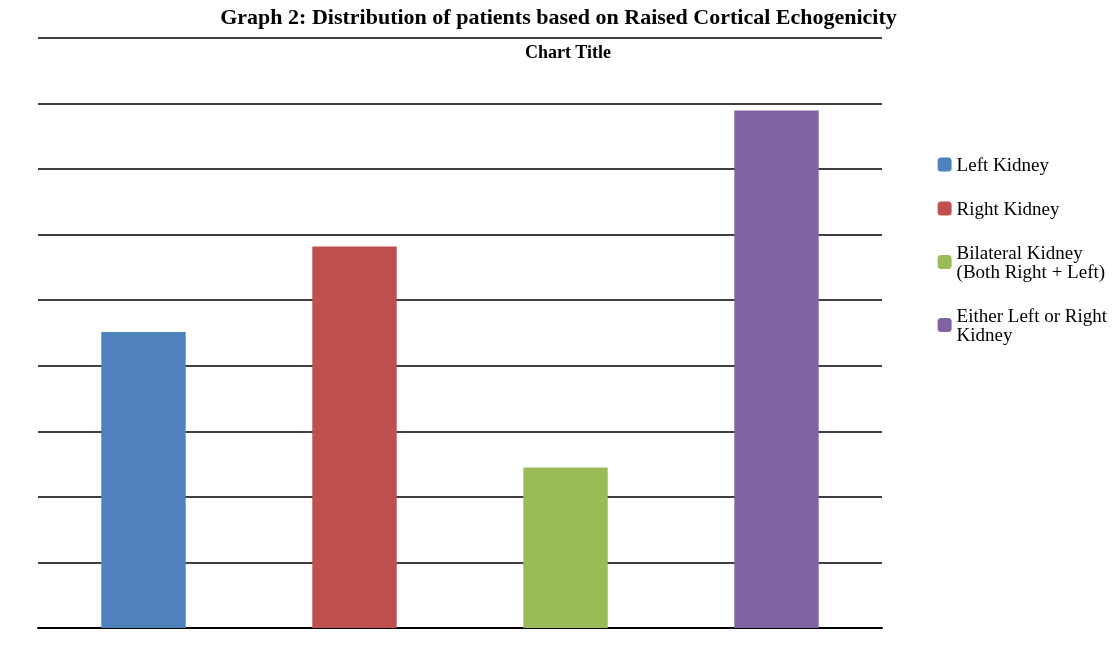 This screenshot has width=1117, height=653. What do you see at coordinates (568, 52) in the screenshot?
I see `chart-subtitle: Chart Title` at bounding box center [568, 52].